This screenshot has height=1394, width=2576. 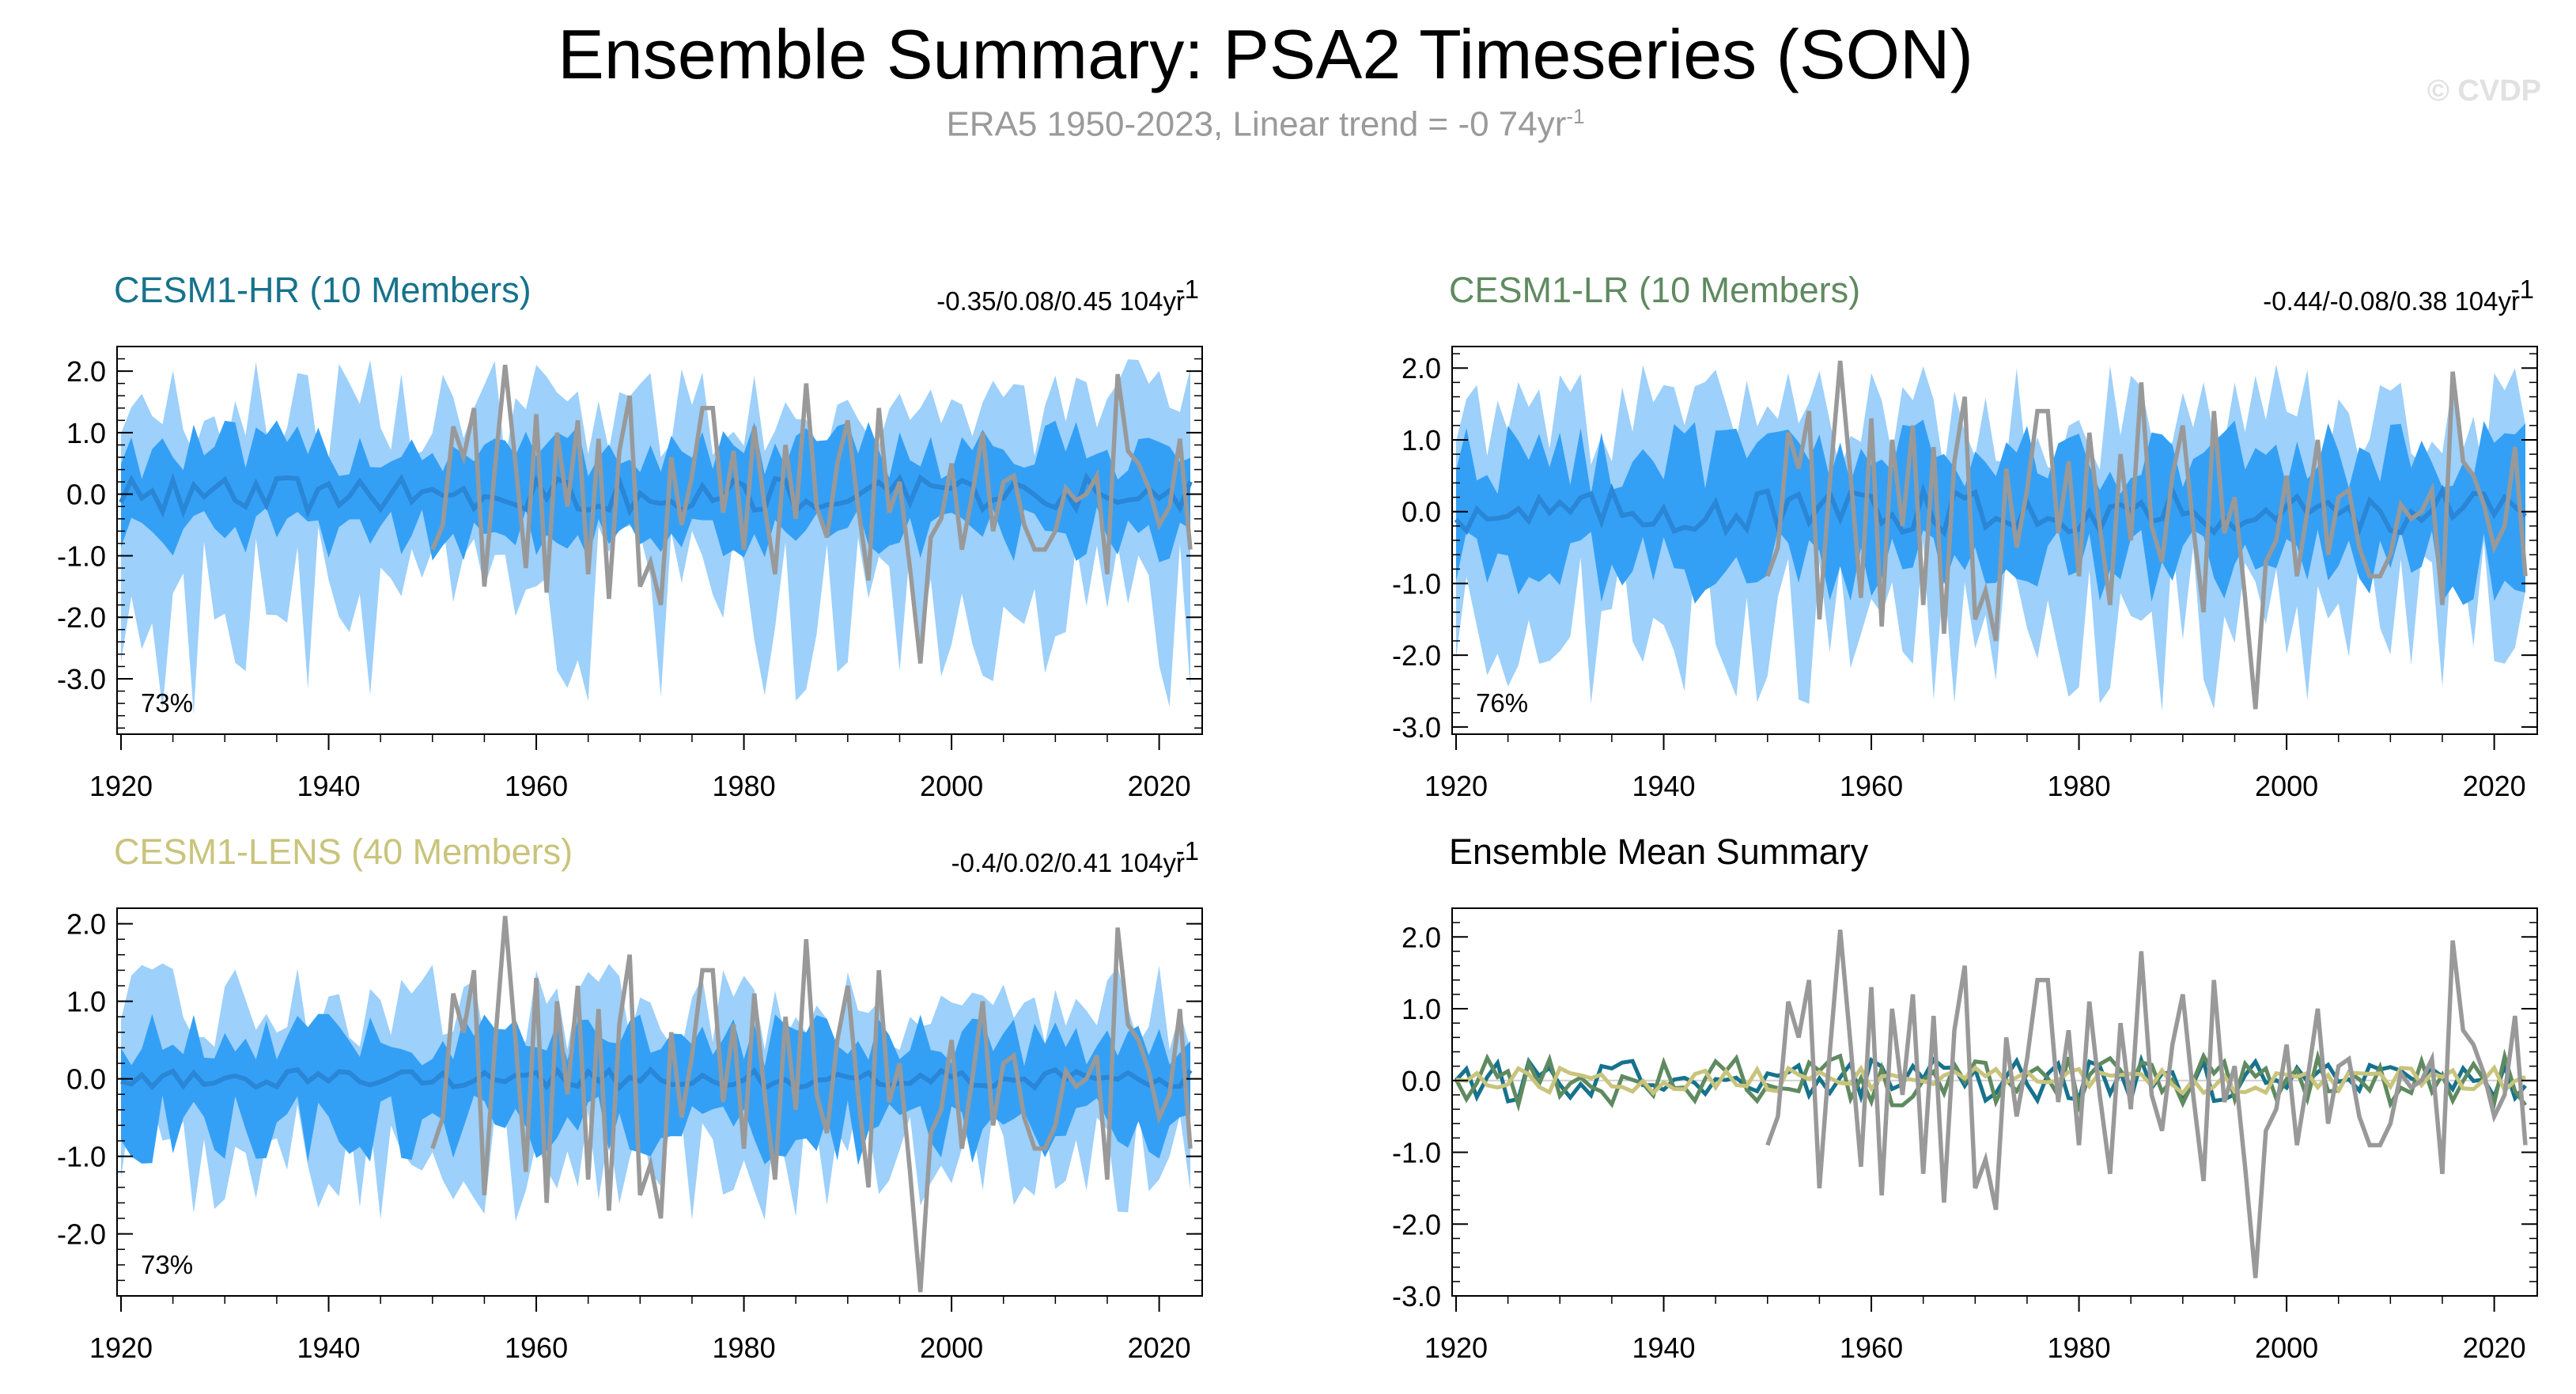 I want to click on observations-line-lens, so click(x=811, y=1104).